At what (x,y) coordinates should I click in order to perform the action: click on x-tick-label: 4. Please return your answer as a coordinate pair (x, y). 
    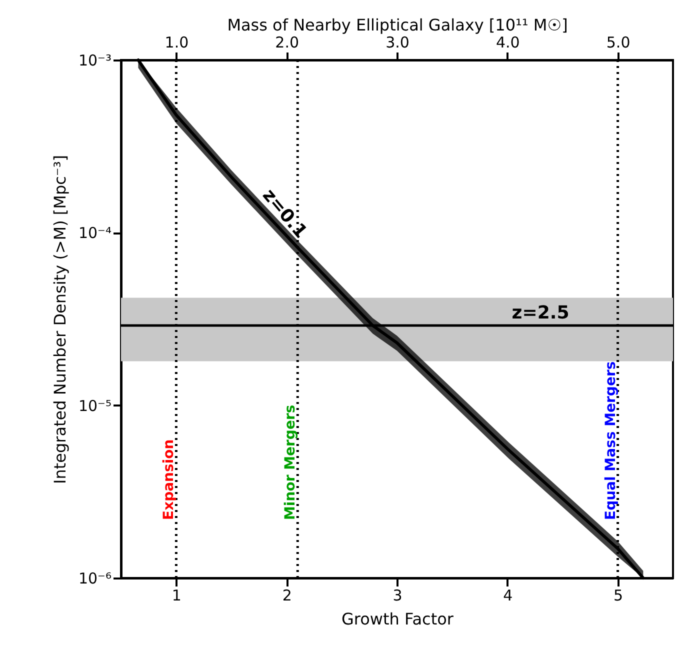
    Looking at the image, I should click on (508, 595).